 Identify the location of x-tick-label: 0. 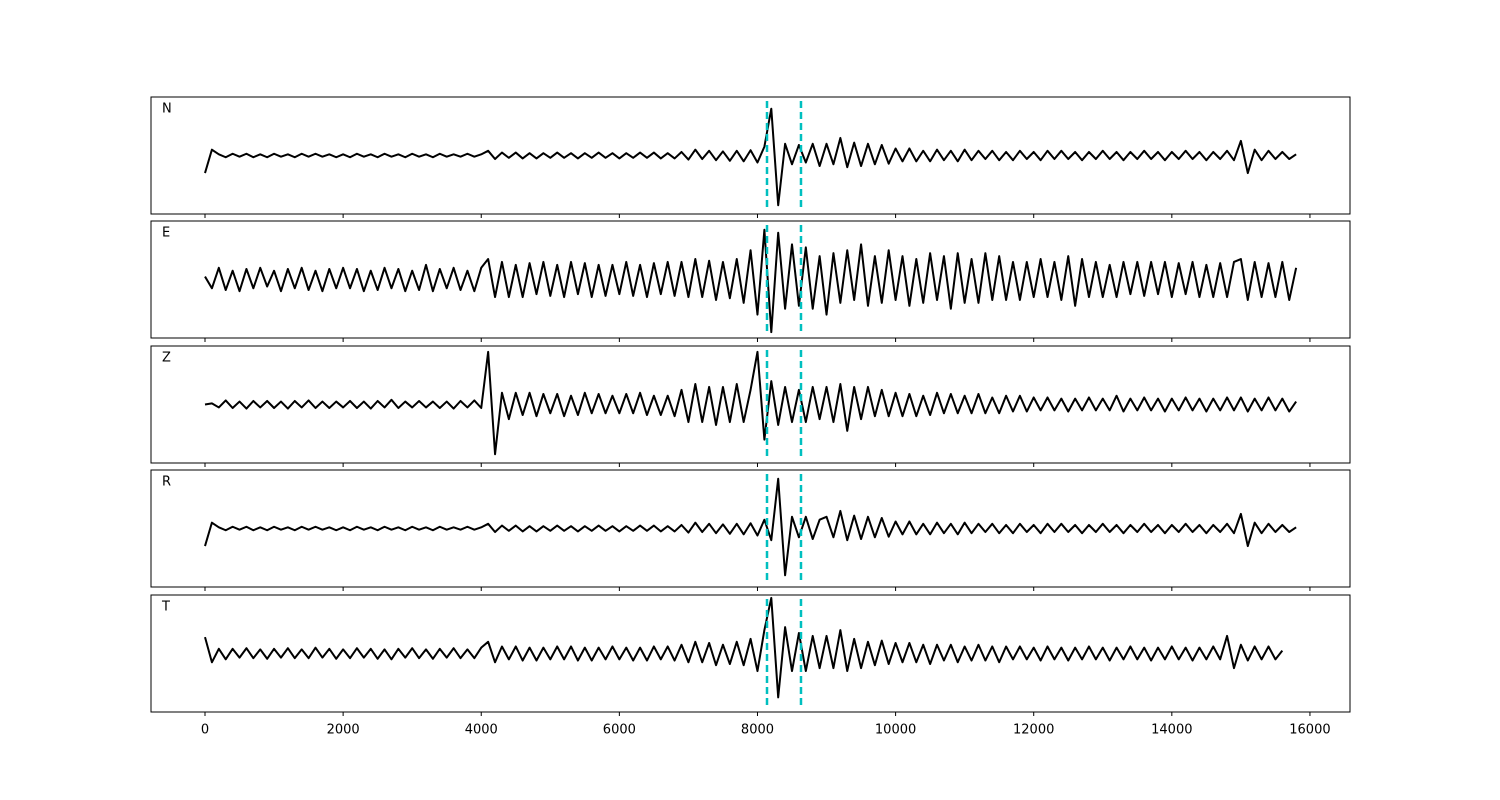
(205, 730).